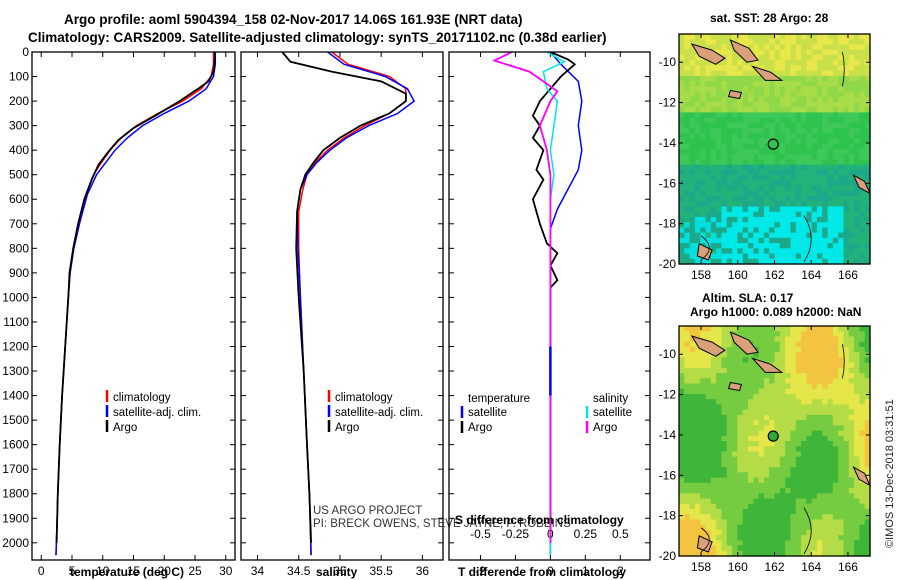  I want to click on s-x-tick-label: 0.5, so click(620, 534).